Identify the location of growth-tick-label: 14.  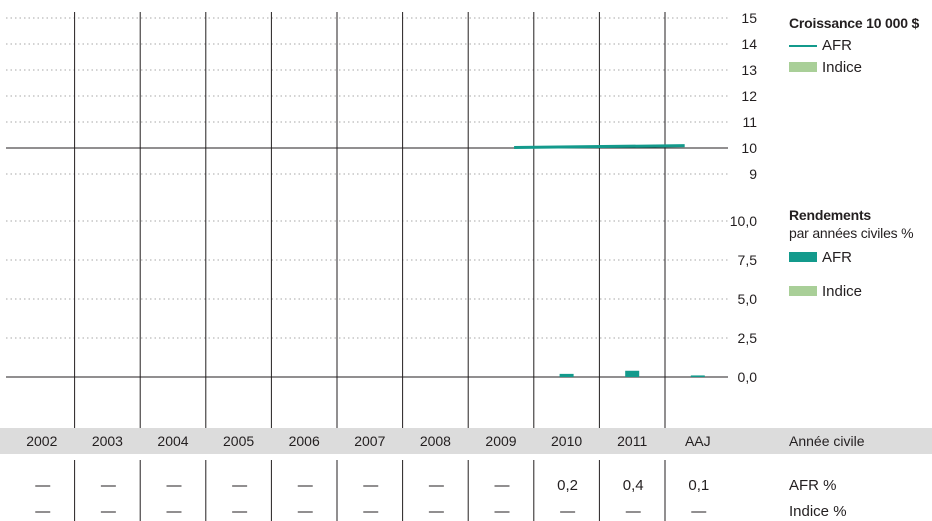
(749, 44).